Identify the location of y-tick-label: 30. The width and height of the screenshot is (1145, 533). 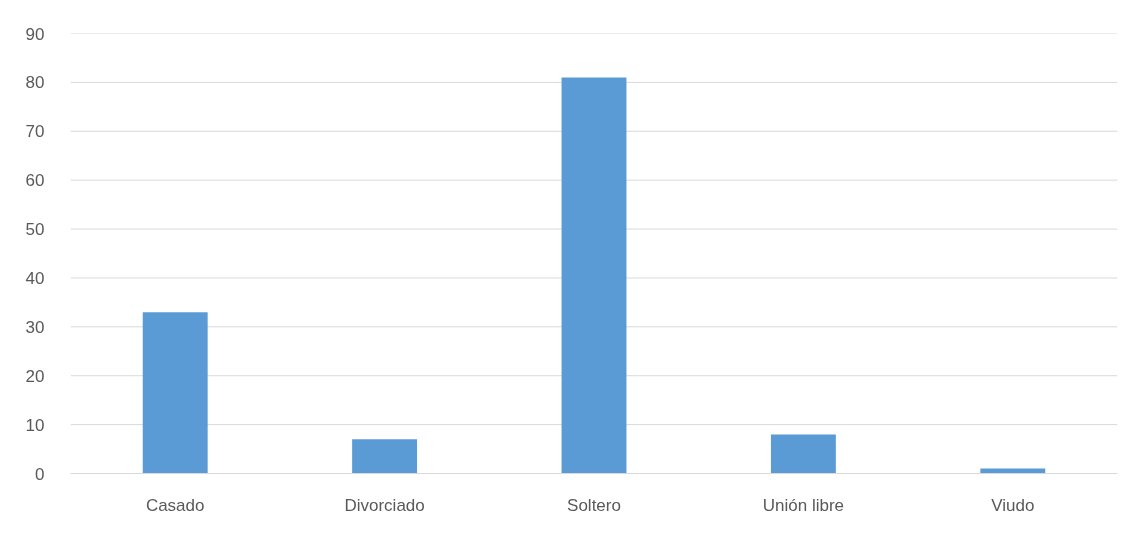
(35, 327).